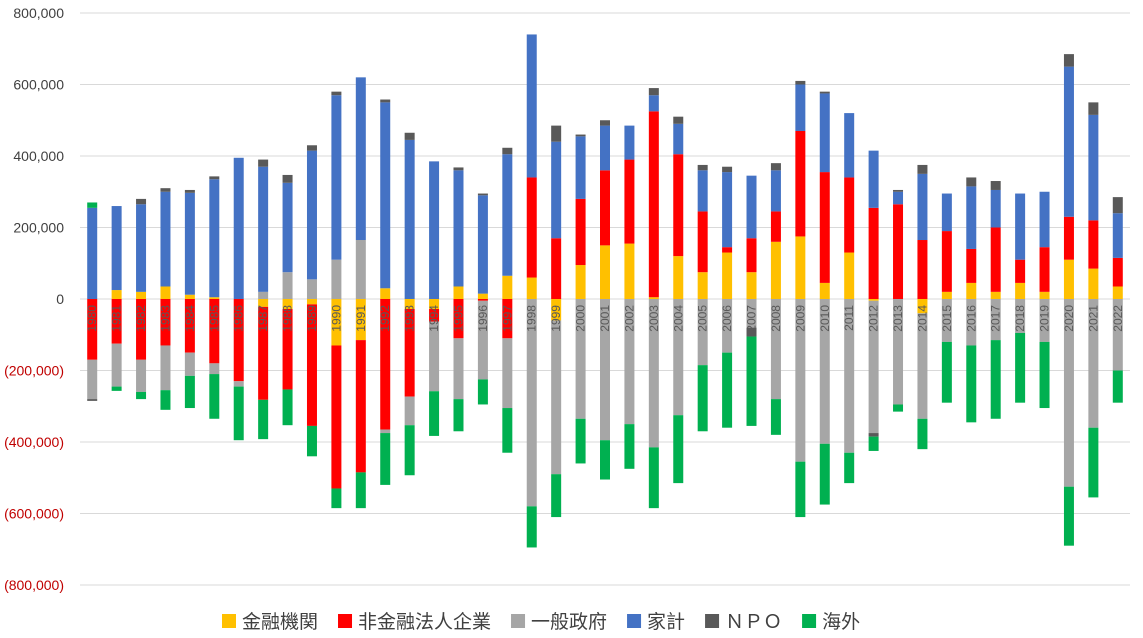  I want to click on y-tick-label: (400,000), so click(34, 442).